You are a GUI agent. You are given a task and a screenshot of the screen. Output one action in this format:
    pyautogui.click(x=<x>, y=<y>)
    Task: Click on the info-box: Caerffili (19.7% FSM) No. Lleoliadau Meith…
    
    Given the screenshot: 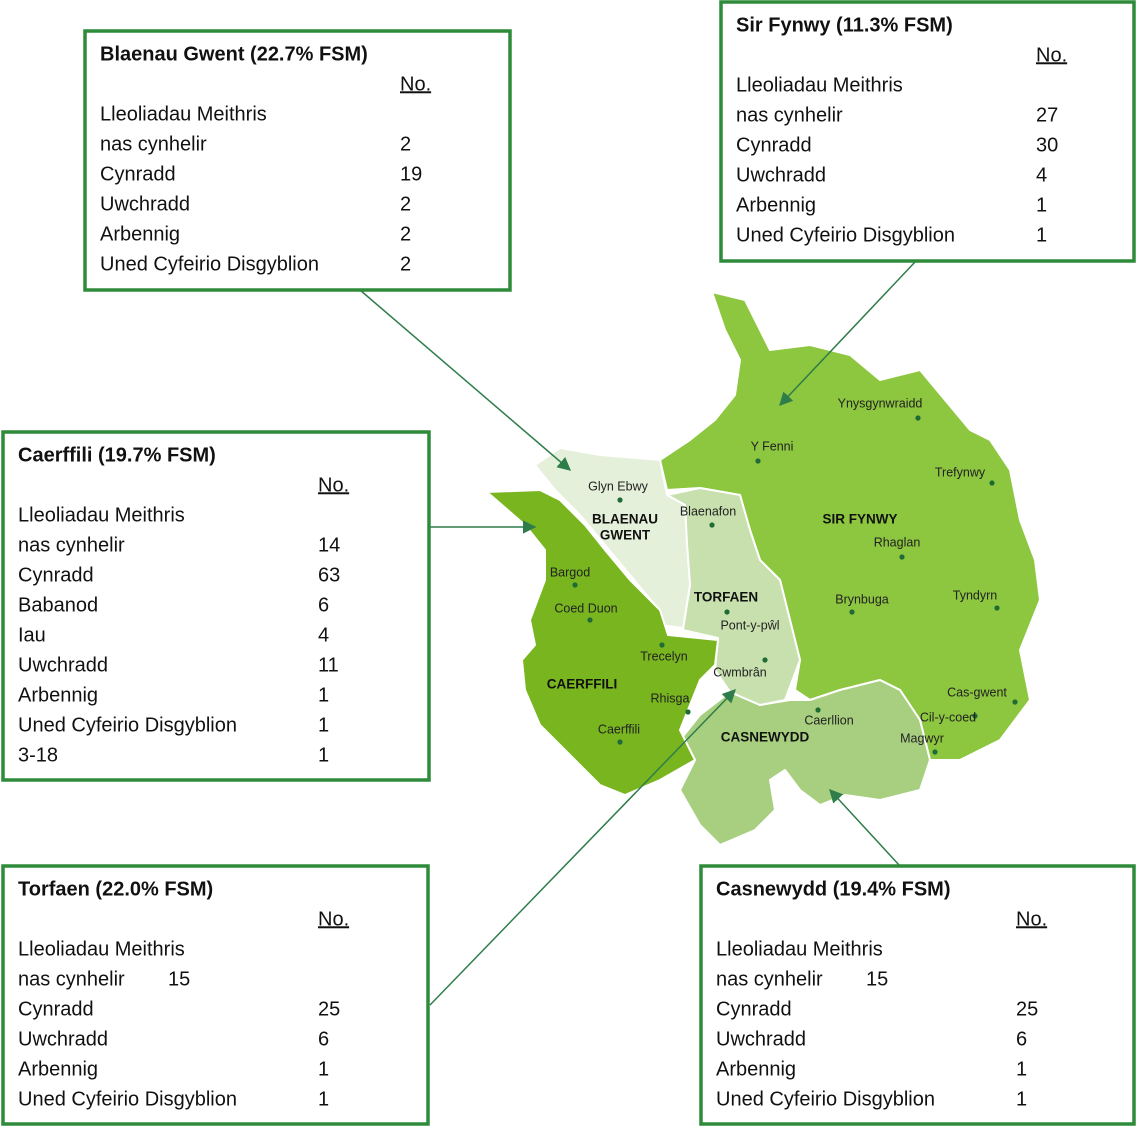 What is the action you would take?
    pyautogui.click(x=216, y=606)
    